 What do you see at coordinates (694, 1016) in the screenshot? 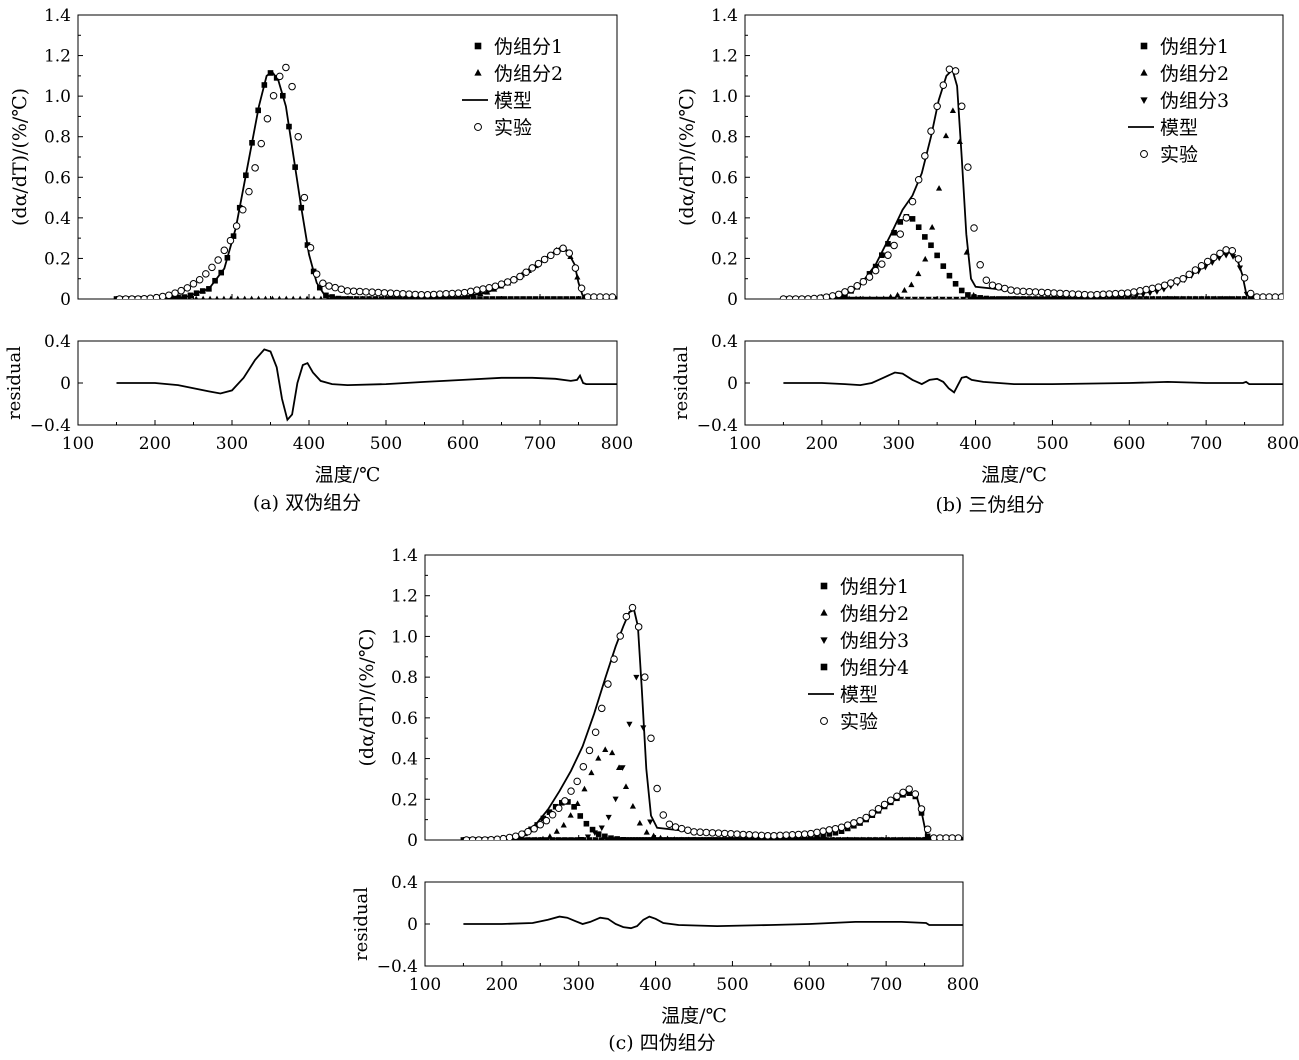
I see `x-axis-label: 温度/℃` at bounding box center [694, 1016].